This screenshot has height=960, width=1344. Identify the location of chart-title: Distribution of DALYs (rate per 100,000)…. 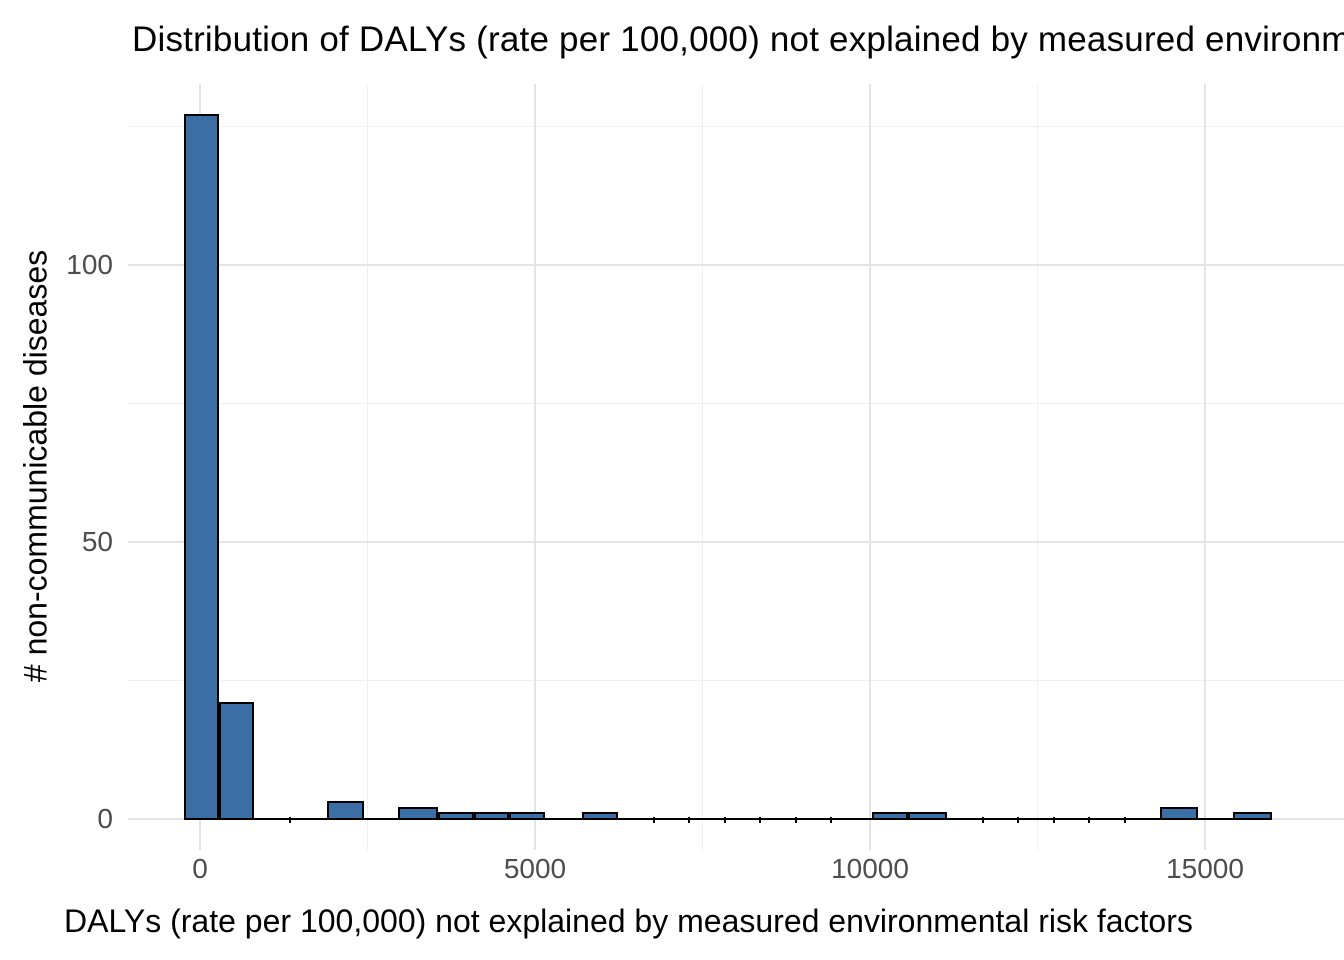
(738, 39).